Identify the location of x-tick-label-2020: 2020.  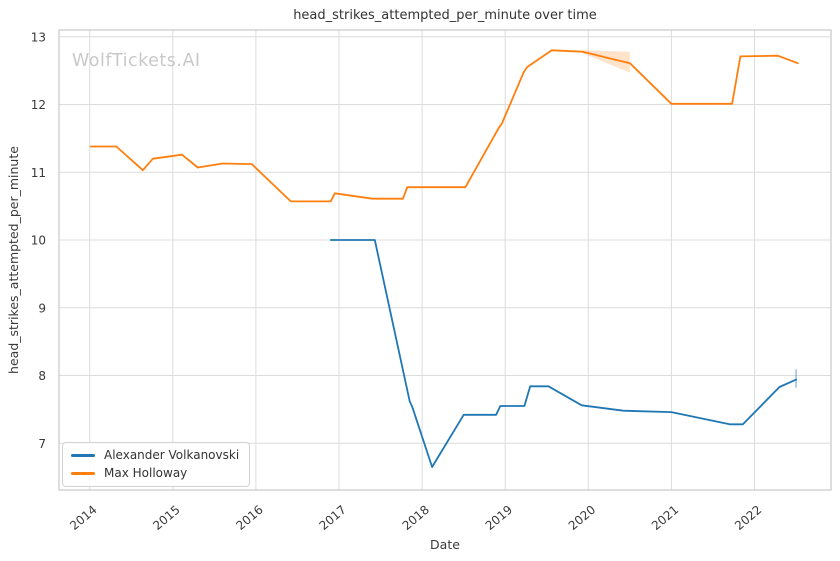
(582, 518).